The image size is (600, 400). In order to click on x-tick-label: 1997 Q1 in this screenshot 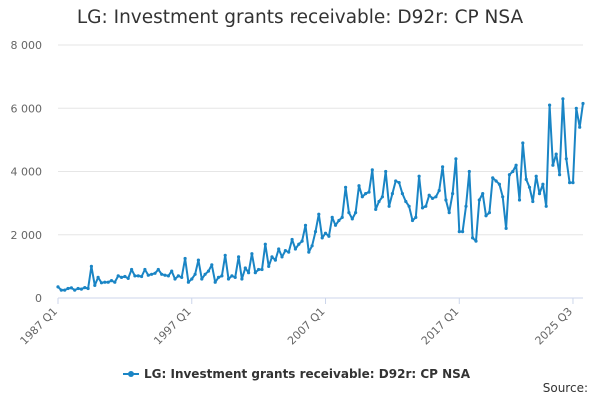, I will do `click(172, 326)`.